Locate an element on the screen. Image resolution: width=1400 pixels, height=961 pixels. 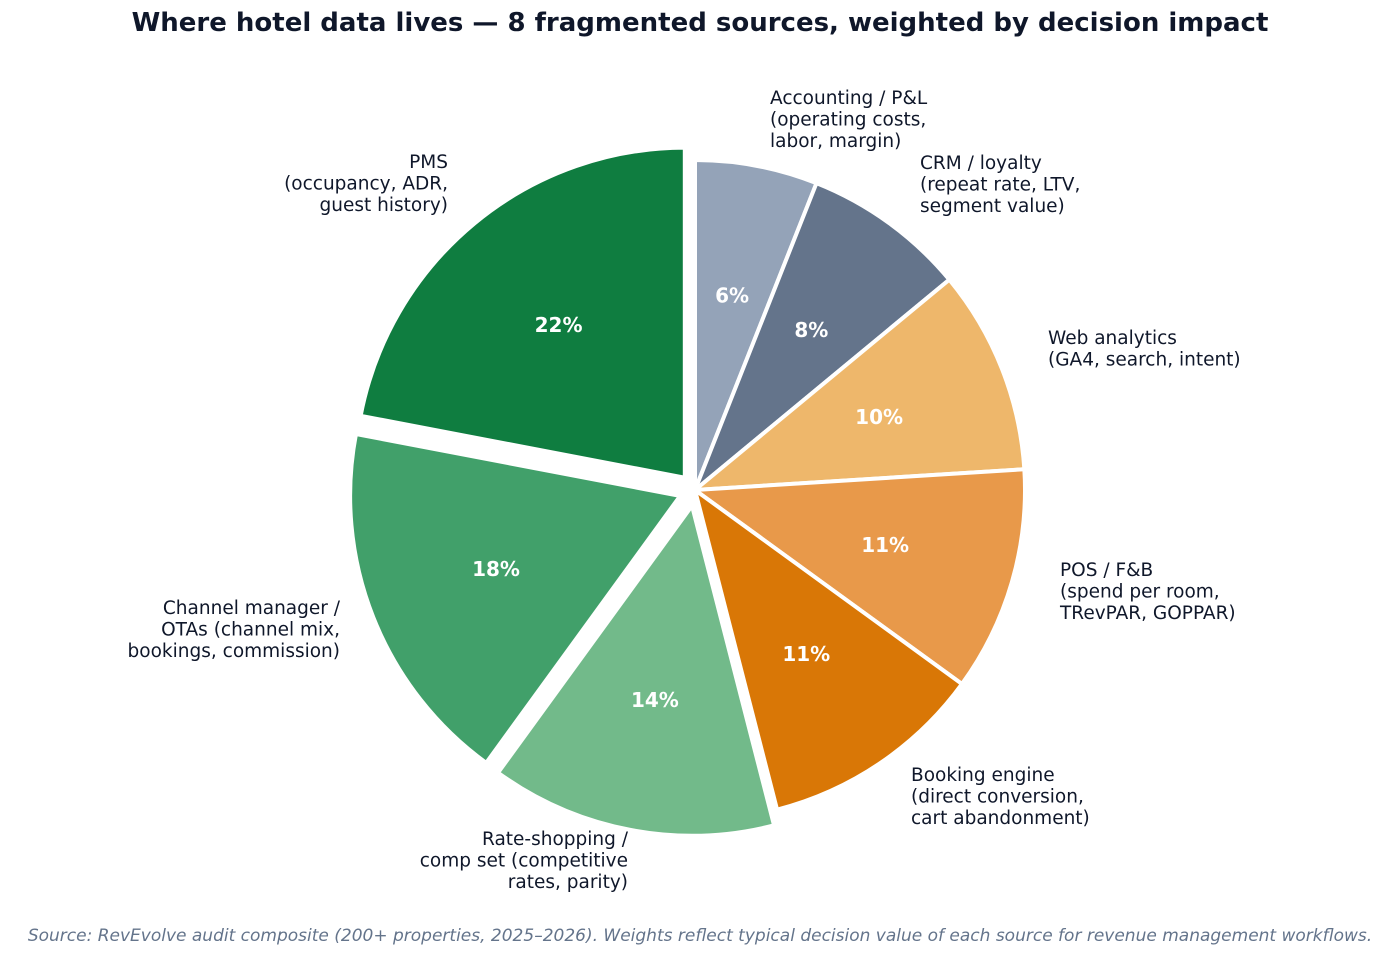
label-line: (occupancy, ADR, is located at coordinates (366, 184).